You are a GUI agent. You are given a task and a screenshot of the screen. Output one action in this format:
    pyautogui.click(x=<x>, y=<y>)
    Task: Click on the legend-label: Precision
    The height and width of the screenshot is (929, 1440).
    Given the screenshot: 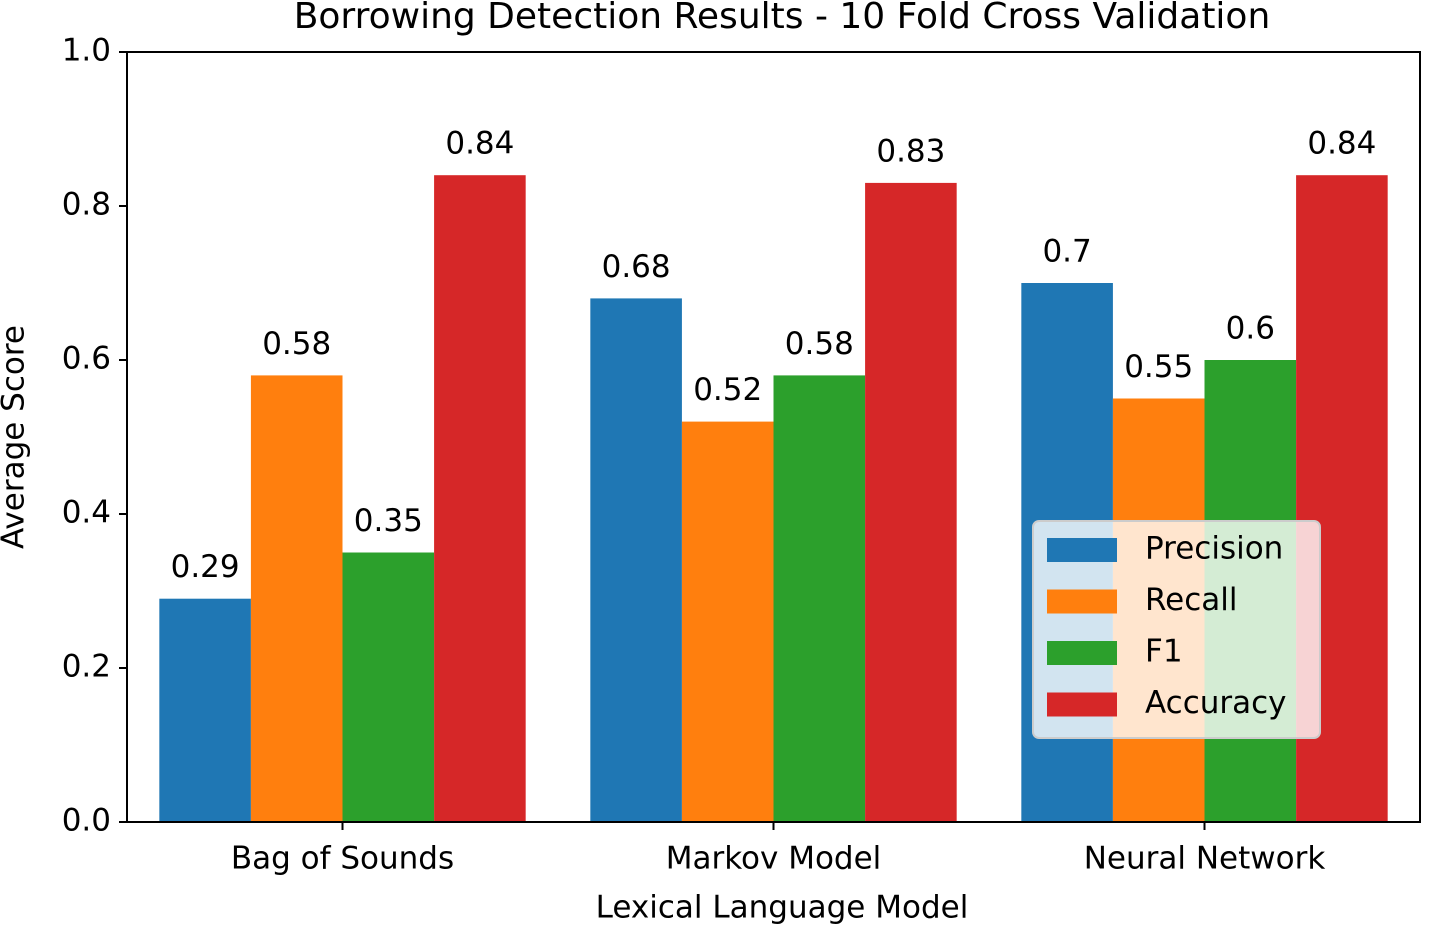 What is the action you would take?
    pyautogui.click(x=1214, y=549)
    